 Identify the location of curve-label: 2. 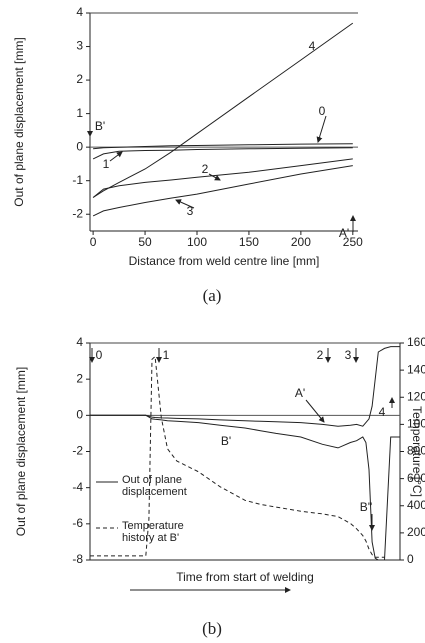
(205, 169).